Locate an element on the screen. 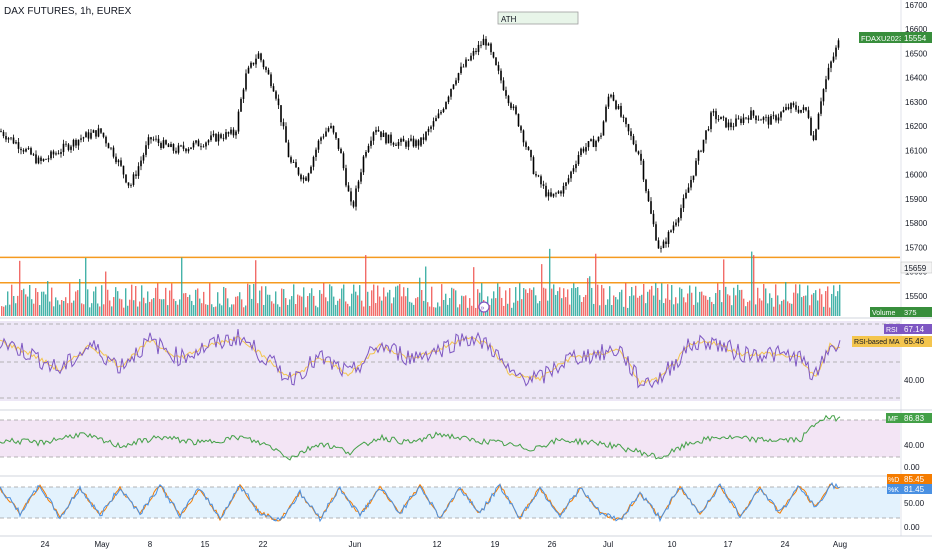  time-tick: 10 is located at coordinates (672, 544).